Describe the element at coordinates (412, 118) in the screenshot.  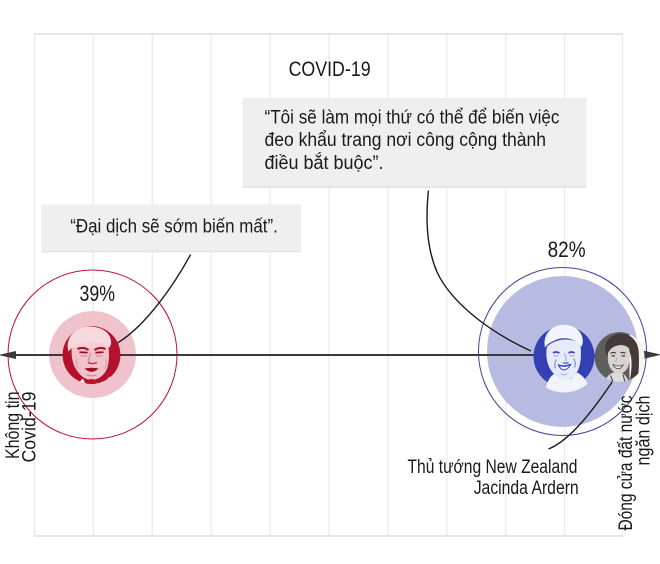
I see `svg-text:“Tôi sẽ làm mọi thứ có thể để: “Tôi sẽ làm mọi thứ có thể để biến việc` at that location.